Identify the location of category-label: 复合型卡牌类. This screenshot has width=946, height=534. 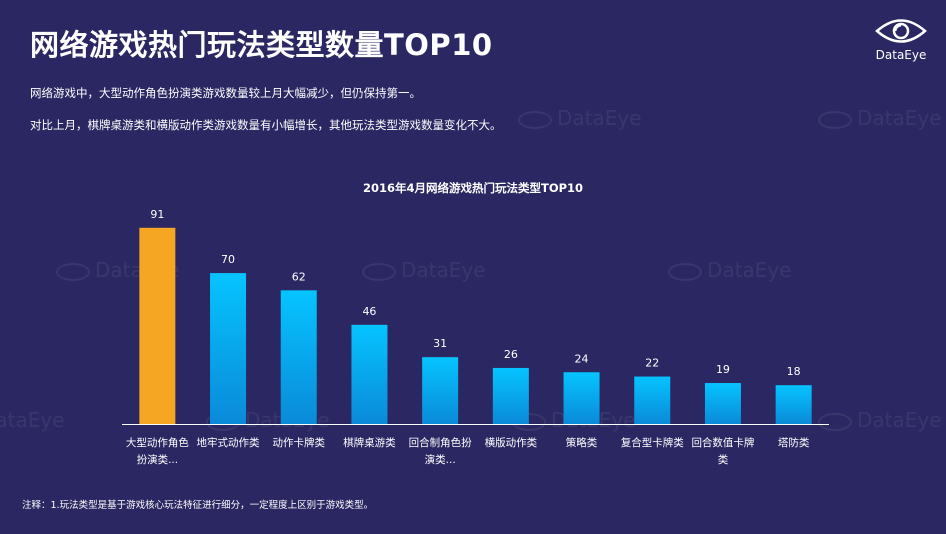
(652, 442).